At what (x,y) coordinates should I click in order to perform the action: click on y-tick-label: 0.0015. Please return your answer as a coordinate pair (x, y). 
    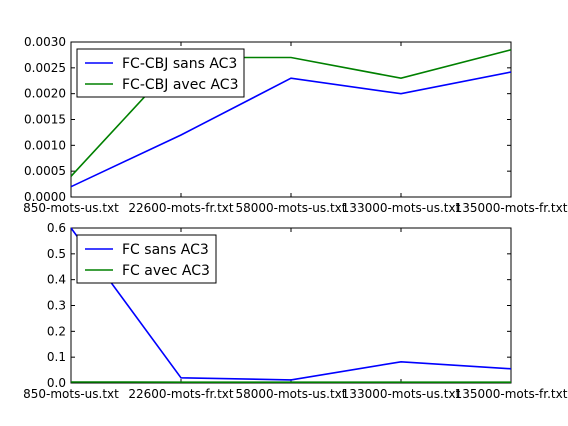
    Looking at the image, I should click on (45, 120).